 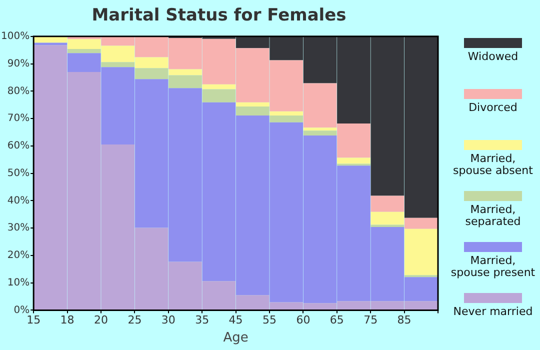 What do you see at coordinates (493, 164) in the screenshot?
I see `text: Married, spouse absent` at bounding box center [493, 164].